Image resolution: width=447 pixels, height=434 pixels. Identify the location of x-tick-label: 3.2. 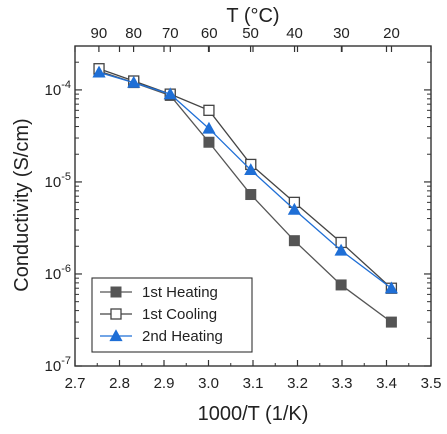
(297, 383).